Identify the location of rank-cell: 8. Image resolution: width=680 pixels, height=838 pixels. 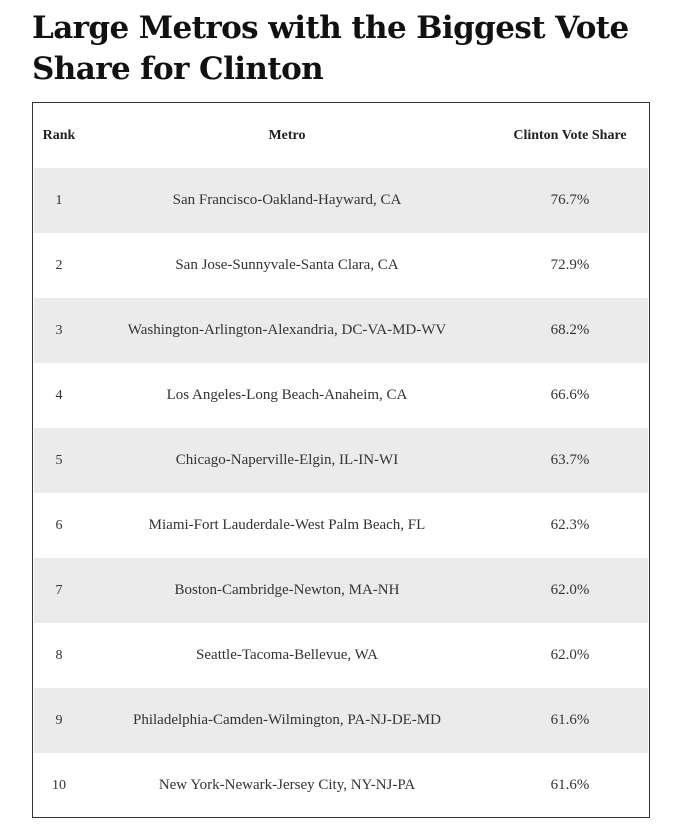
(59, 655).